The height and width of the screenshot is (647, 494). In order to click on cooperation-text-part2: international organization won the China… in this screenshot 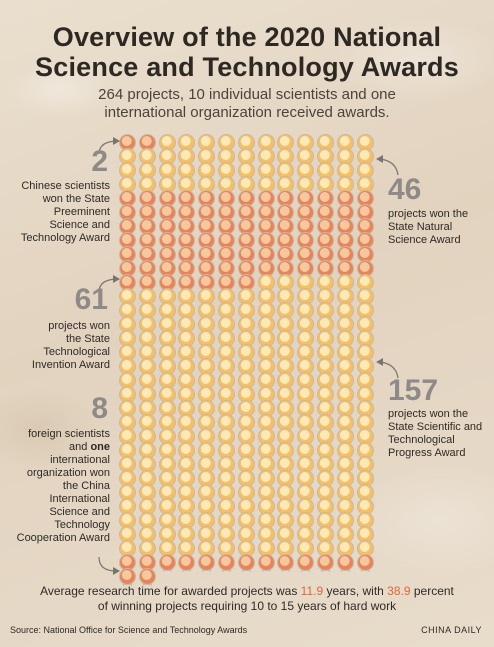, I will do `click(63, 499)`.